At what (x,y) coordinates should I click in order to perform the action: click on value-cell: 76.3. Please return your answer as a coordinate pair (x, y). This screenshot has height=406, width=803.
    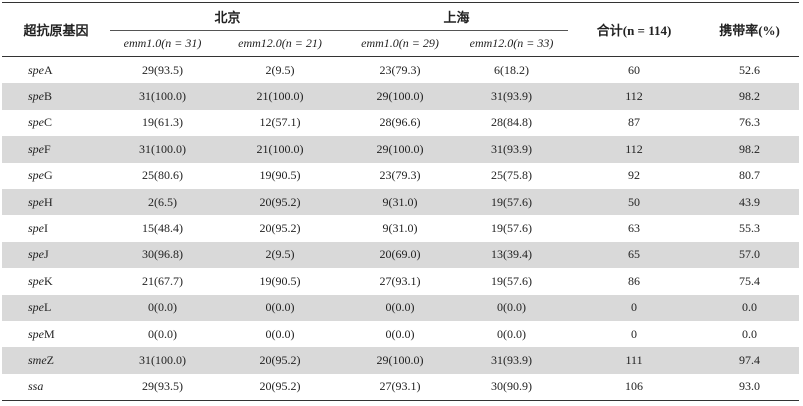
    Looking at the image, I should click on (750, 122).